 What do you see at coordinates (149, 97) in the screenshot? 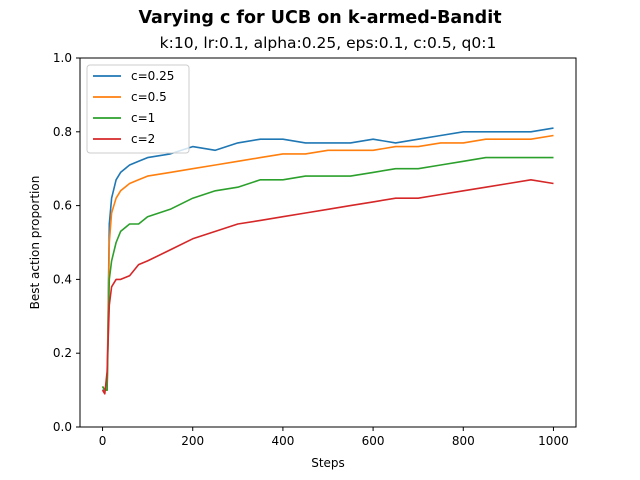
I see `legend-label-1: c=0.5` at bounding box center [149, 97].